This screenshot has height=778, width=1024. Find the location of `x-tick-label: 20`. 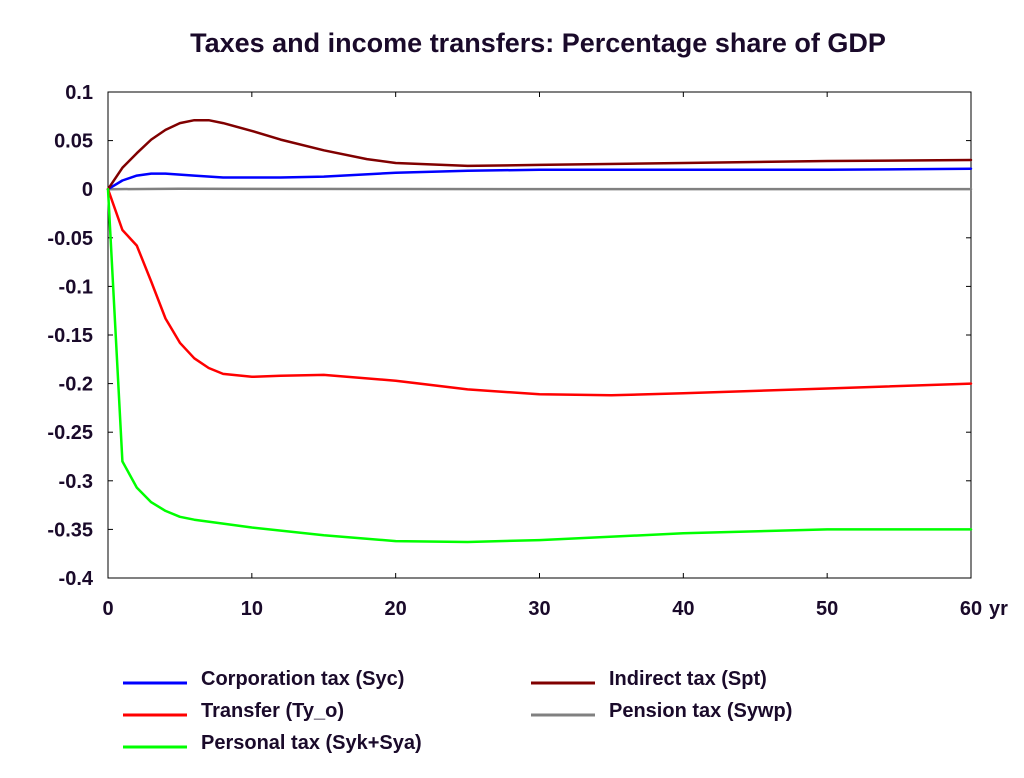

x-tick-label: 20 is located at coordinates (396, 609).